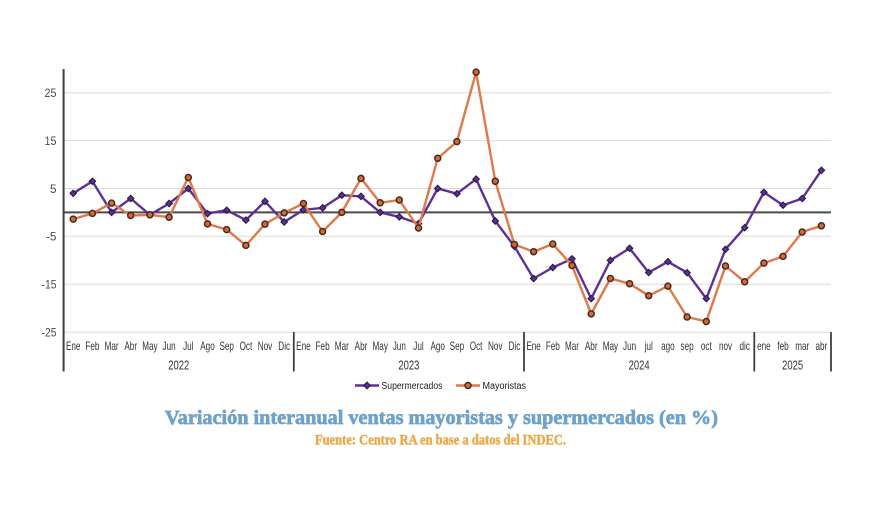 The image size is (880, 517). I want to click on svg-text: 2025, so click(792, 365).